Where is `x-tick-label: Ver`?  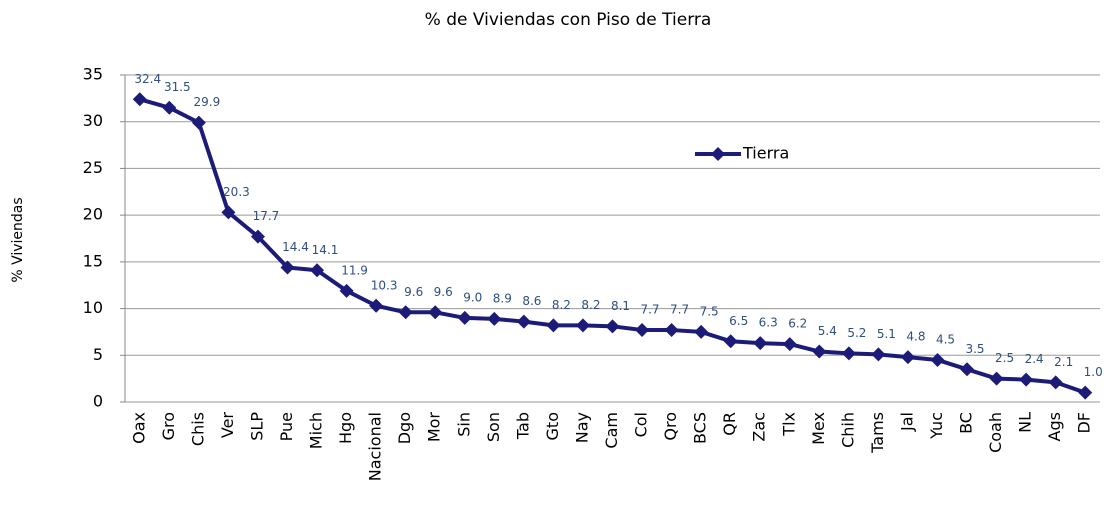
x-tick-label: Ver is located at coordinates (227, 425).